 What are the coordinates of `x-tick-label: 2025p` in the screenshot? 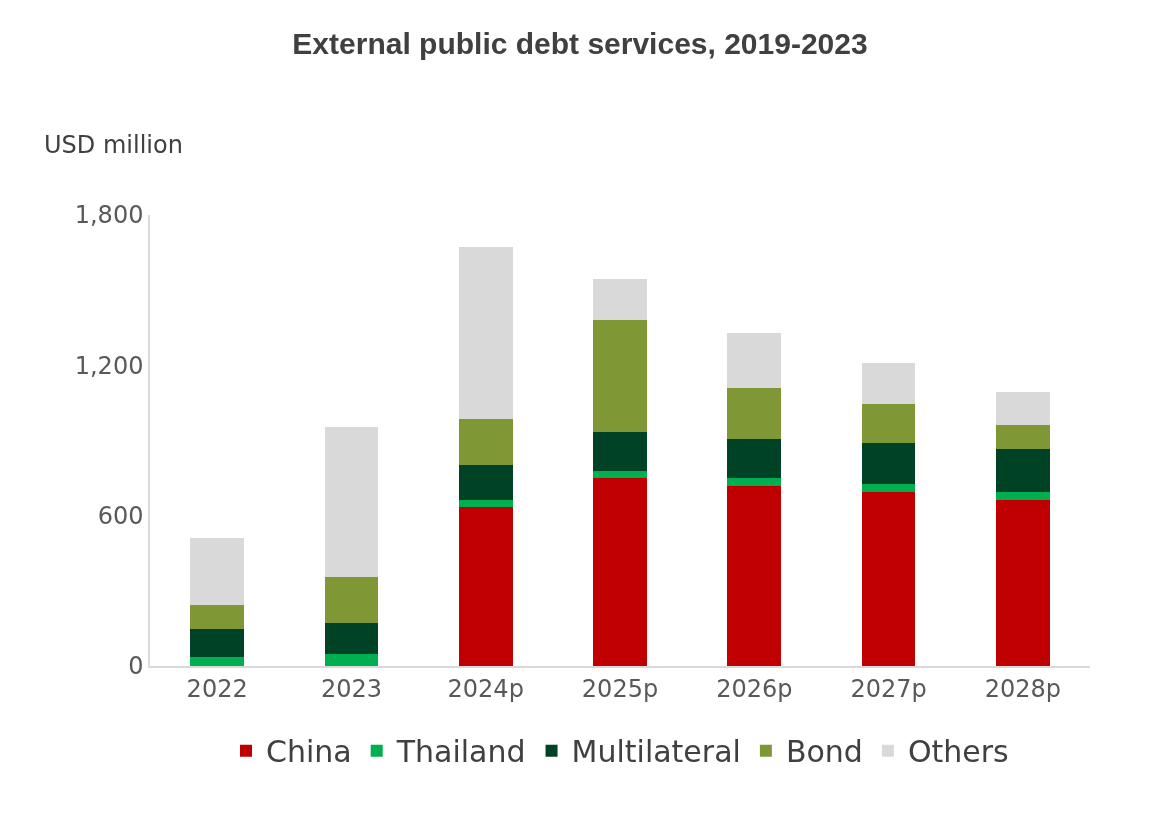 It's located at (620, 688).